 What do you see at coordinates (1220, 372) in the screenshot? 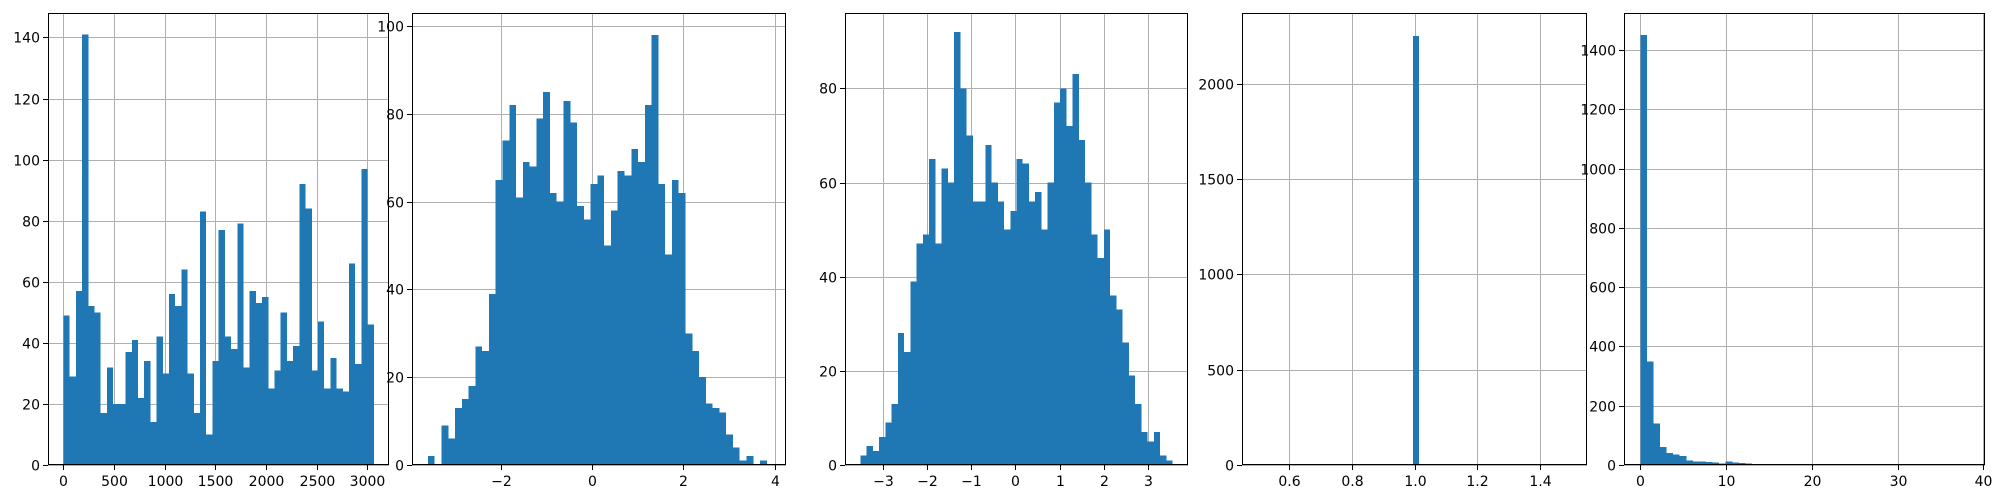
I see `y-tick-label: 500` at bounding box center [1220, 372].